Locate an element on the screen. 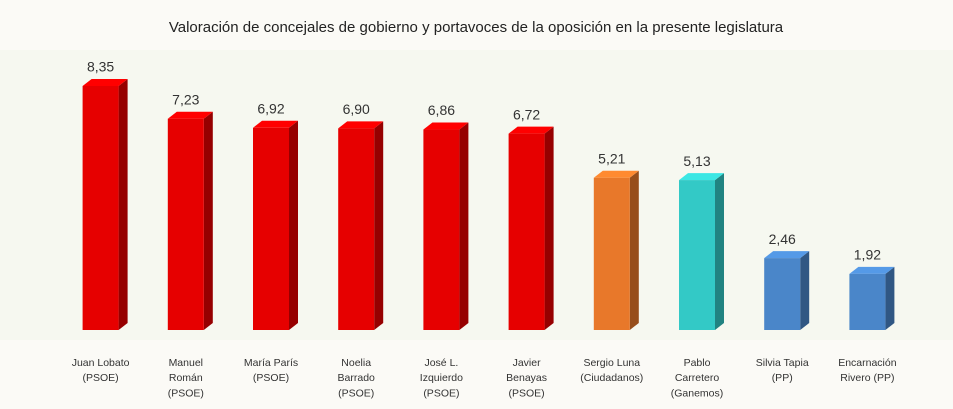 The width and height of the screenshot is (953, 409). value-label: 6,86 is located at coordinates (441, 110).